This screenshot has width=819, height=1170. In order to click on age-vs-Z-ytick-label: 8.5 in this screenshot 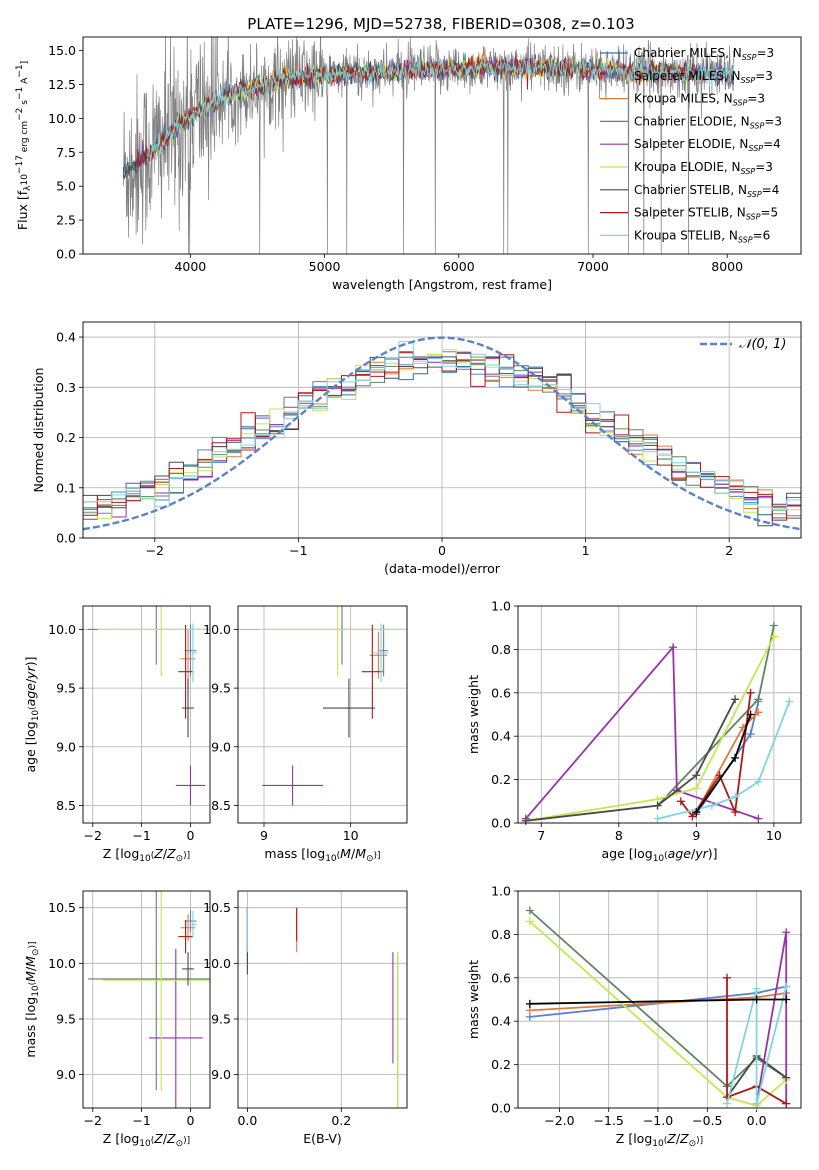, I will do `click(66, 805)`.